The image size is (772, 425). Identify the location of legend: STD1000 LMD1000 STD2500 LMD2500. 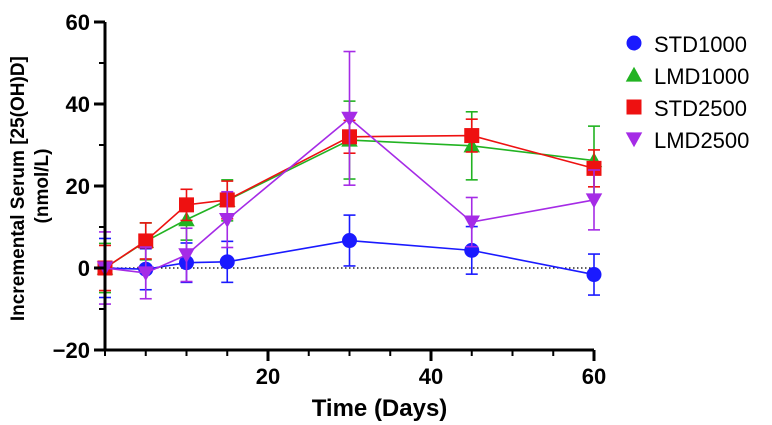
(687, 92).